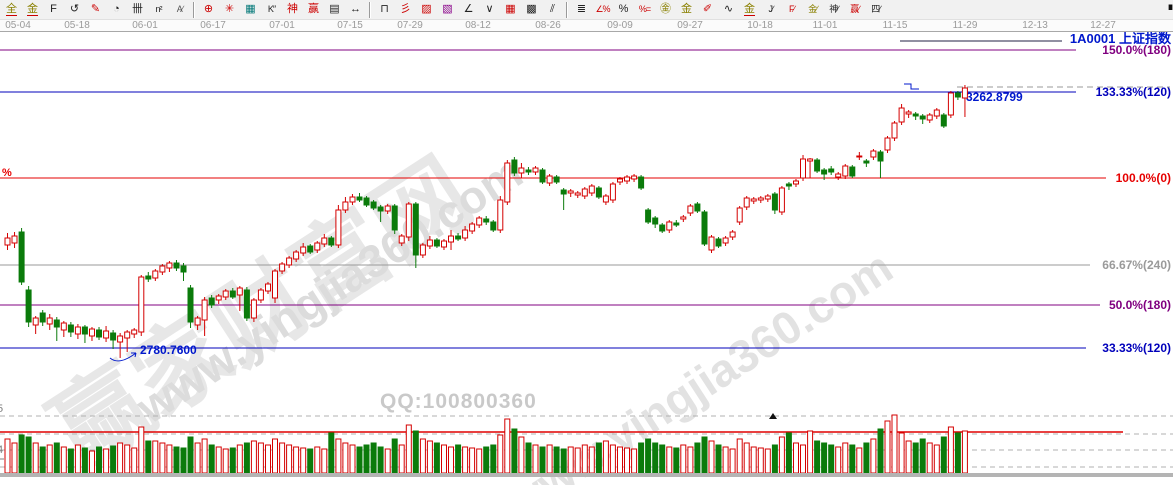 This screenshot has width=1173, height=485. What do you see at coordinates (426, 8) in the screenshot?
I see `gann-box-icon: ▨` at bounding box center [426, 8].